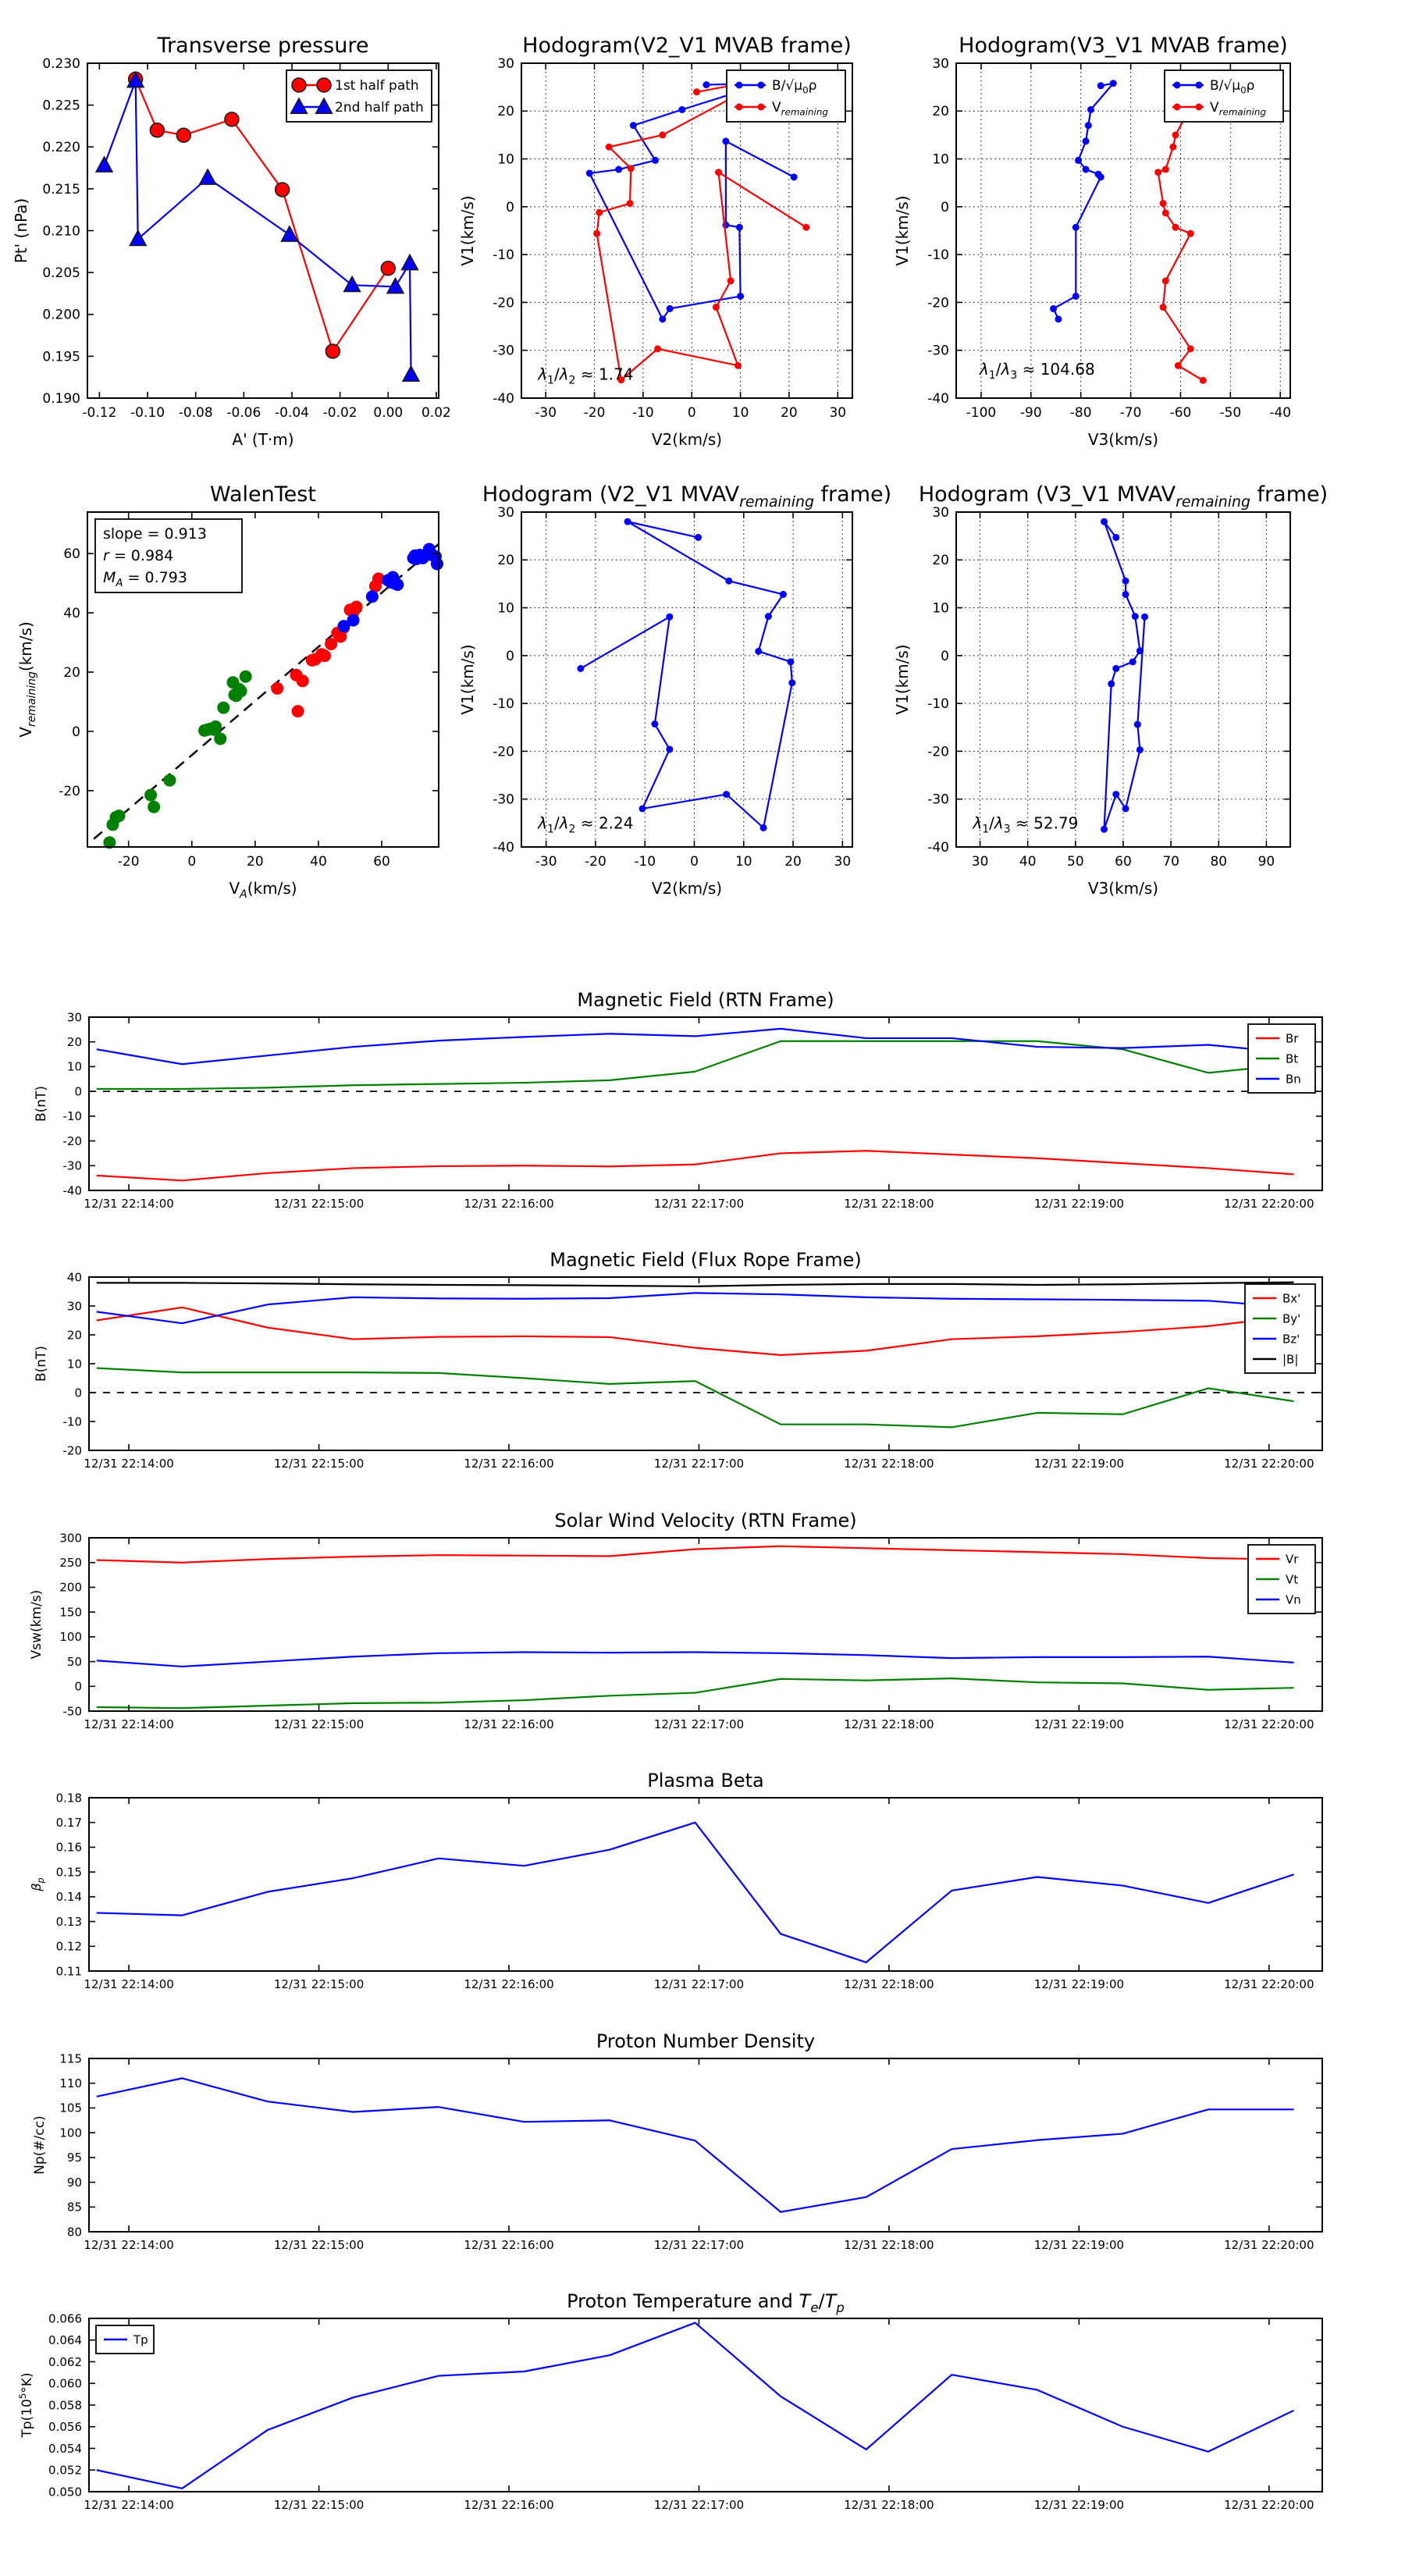  Describe the element at coordinates (61, 64) in the screenshot. I see `transverse-pressure-ytick: 0.230` at that location.